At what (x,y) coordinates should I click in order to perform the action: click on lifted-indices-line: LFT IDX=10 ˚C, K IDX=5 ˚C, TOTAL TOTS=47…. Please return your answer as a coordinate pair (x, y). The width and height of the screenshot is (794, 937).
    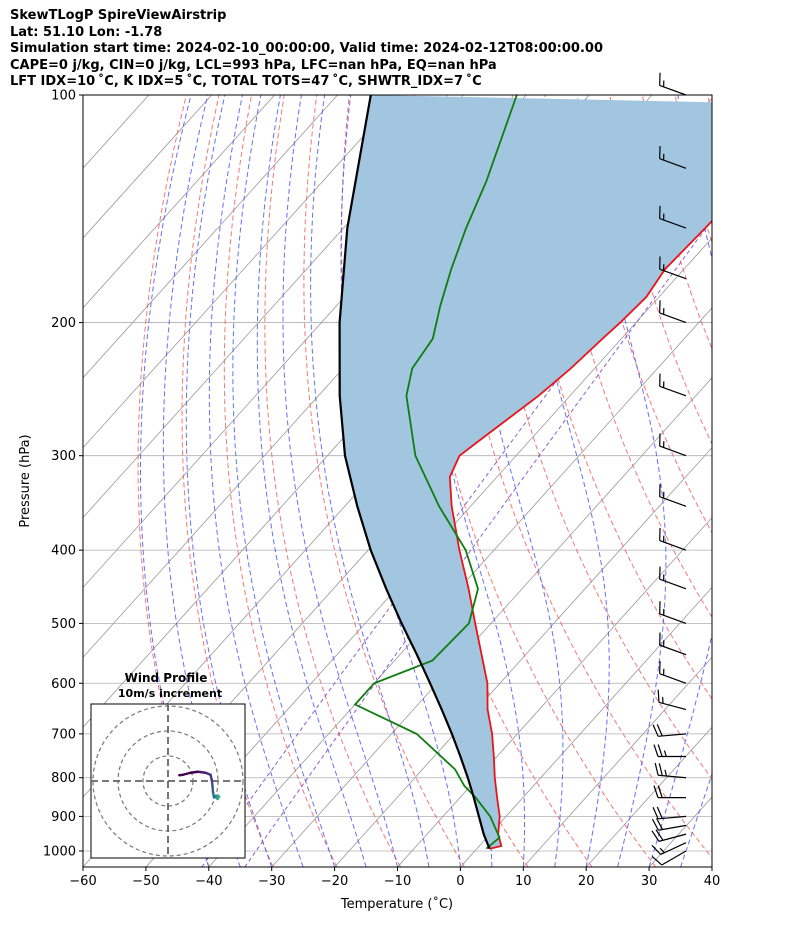
    Looking at the image, I should click on (246, 81).